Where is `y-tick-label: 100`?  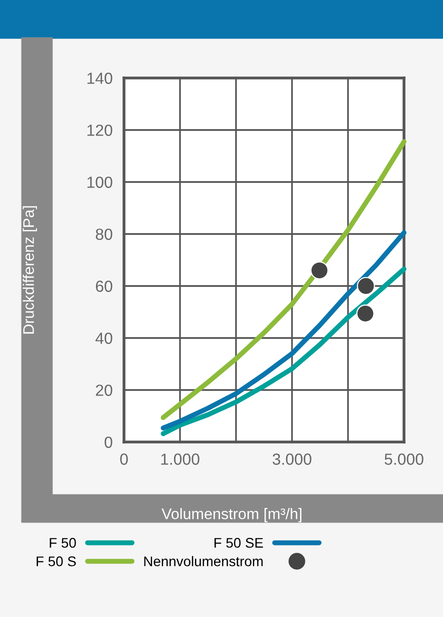 y-tick-label: 100 is located at coordinates (99, 182).